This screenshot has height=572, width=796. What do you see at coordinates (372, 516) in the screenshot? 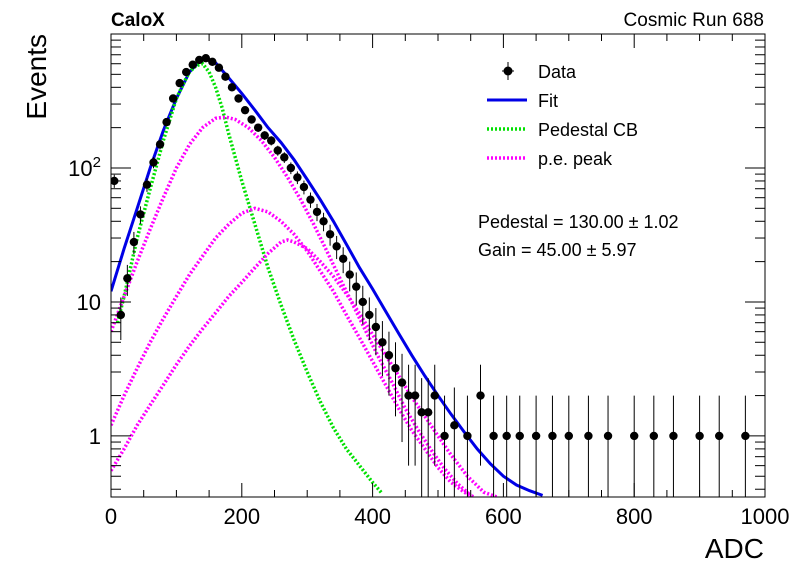
I see `x-tick-label: 400` at bounding box center [372, 516].